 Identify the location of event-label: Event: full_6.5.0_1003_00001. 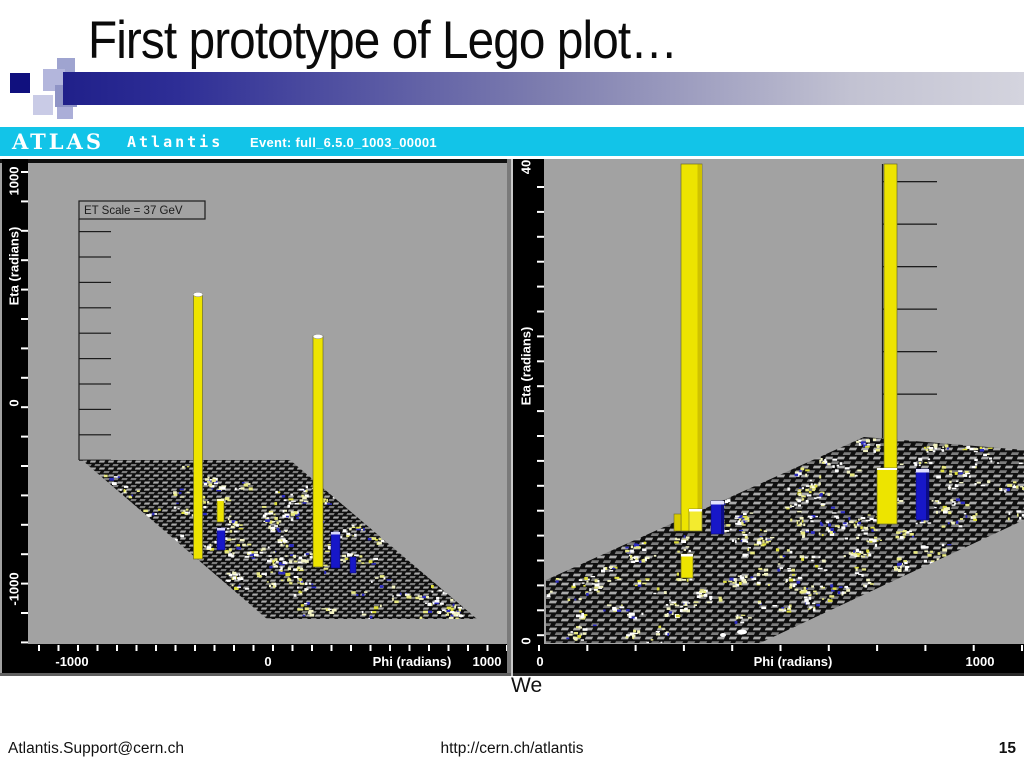
(343, 142).